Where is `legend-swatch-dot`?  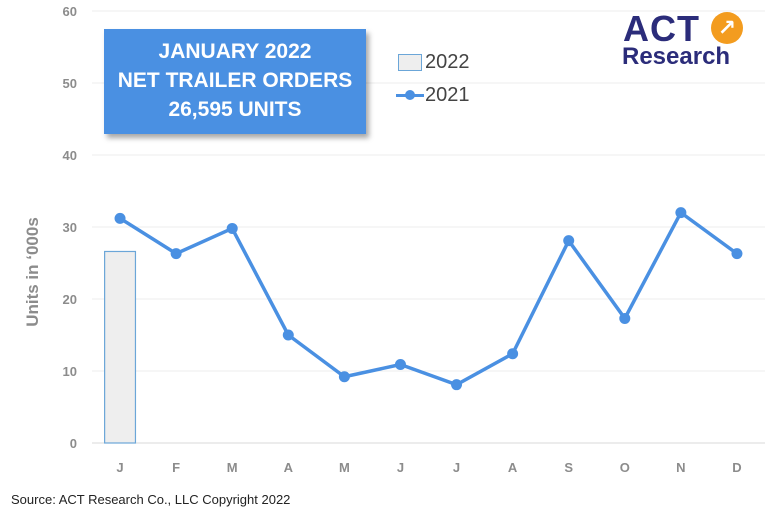 legend-swatch-dot is located at coordinates (410, 95).